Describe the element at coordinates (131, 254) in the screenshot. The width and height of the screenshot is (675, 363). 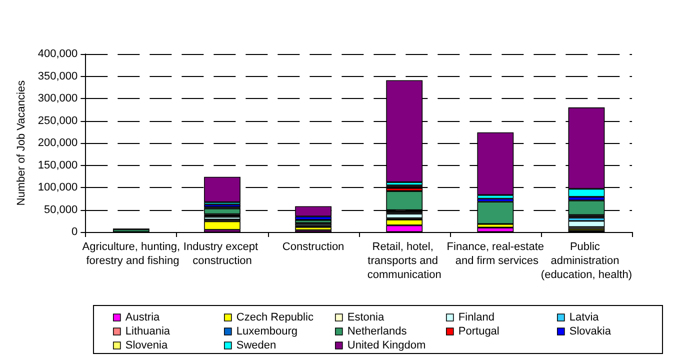
I see `x-tick-label: Agriculture, hunting, forestry and fishing` at that location.